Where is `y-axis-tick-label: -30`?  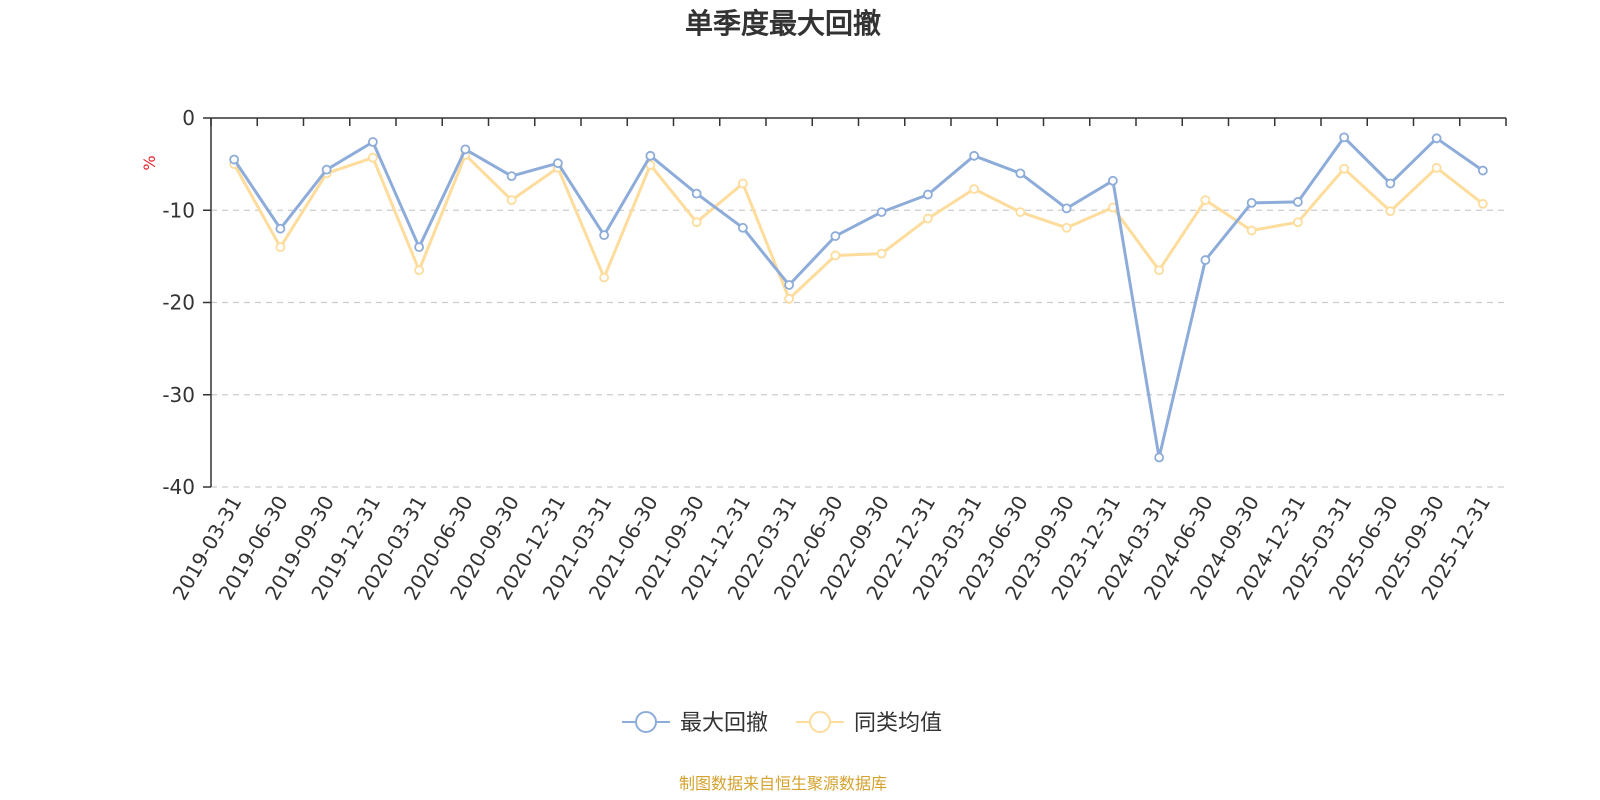 y-axis-tick-label: -30 is located at coordinates (178, 395).